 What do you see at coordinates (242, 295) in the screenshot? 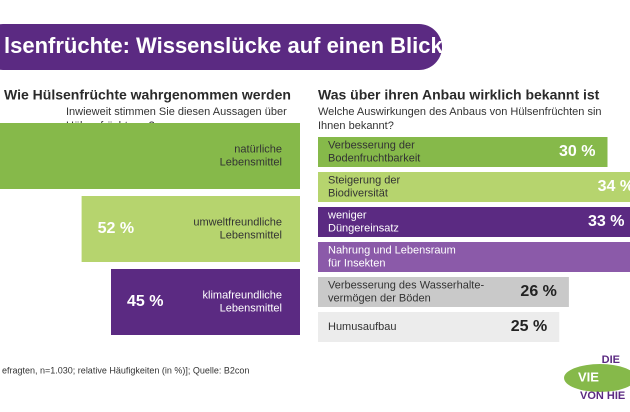
I see `bar-category: klimafreundliche` at bounding box center [242, 295].